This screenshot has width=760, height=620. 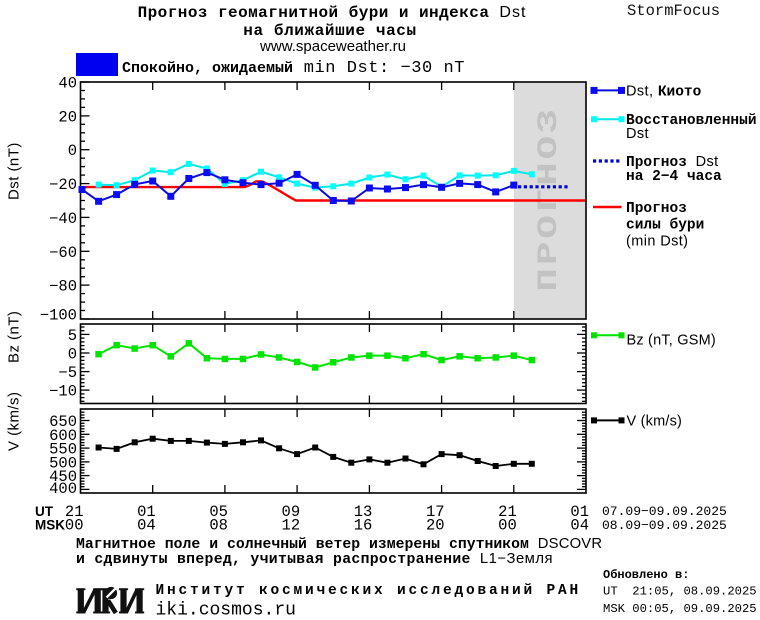 I want to click on svg-text: −40, so click(x=63, y=219).